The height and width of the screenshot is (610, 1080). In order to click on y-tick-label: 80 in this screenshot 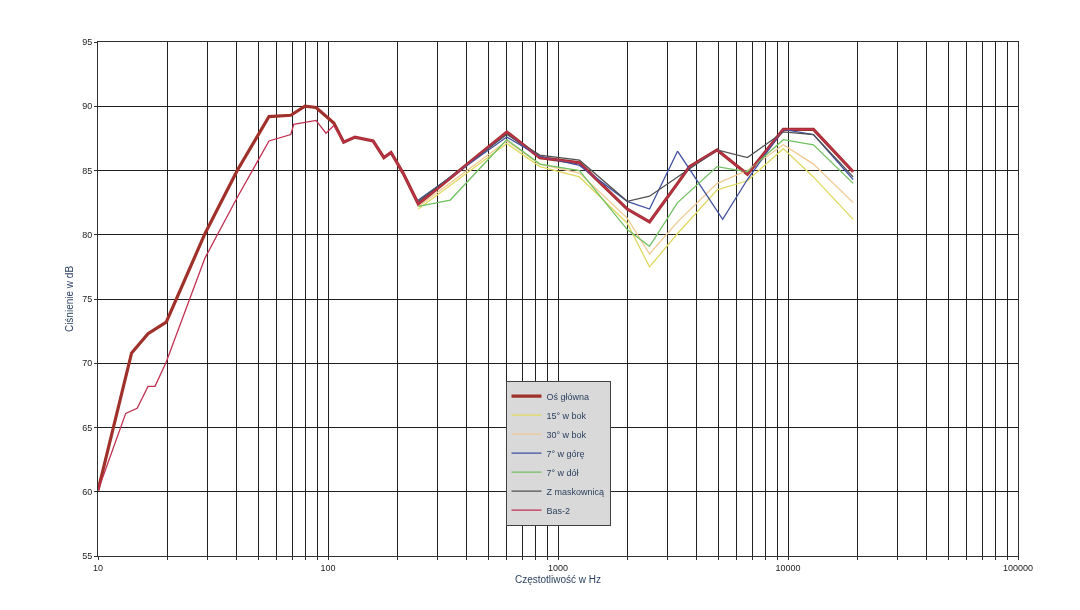, I will do `click(87, 234)`.